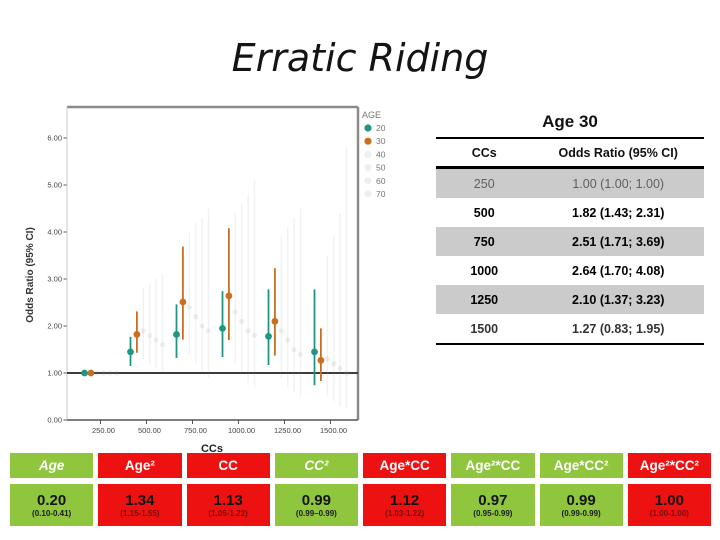 The height and width of the screenshot is (540, 720). I want to click on coef-header-age: Age, so click(52, 465).